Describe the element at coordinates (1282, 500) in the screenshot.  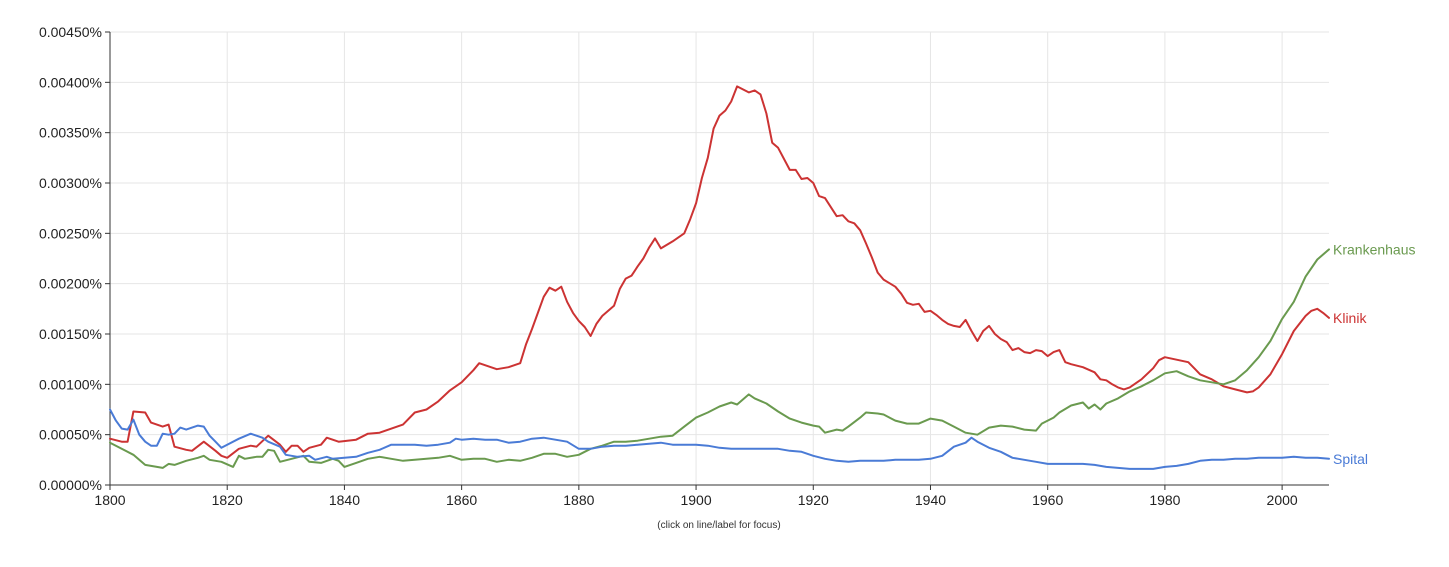
I see `x-tick-label: 2000` at that location.